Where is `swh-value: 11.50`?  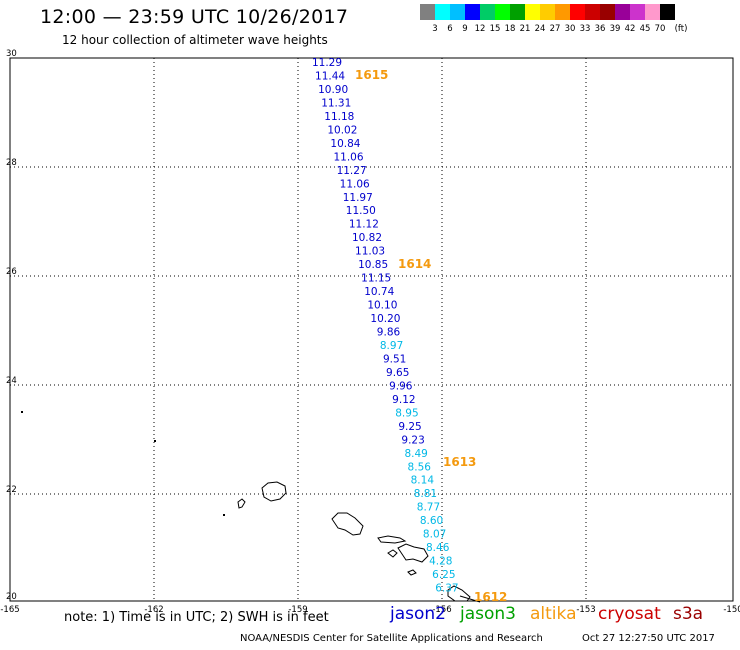 swh-value: 11.50 is located at coordinates (361, 211).